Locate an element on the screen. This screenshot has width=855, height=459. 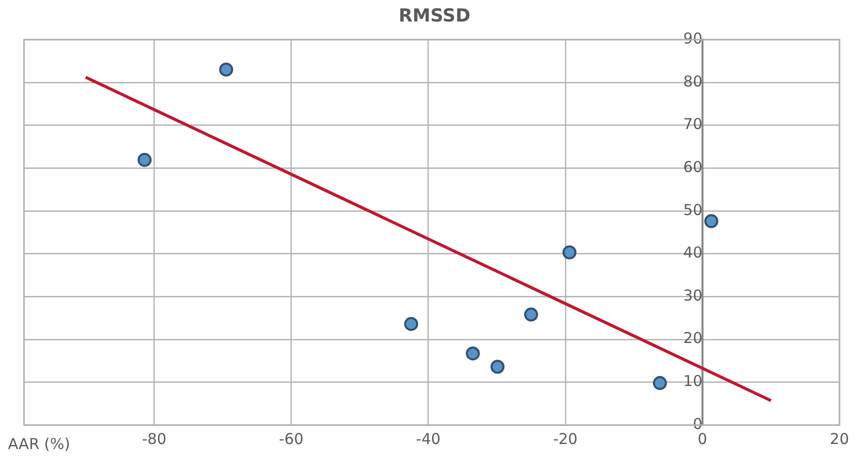
x-tick-label: -60 is located at coordinates (291, 439).